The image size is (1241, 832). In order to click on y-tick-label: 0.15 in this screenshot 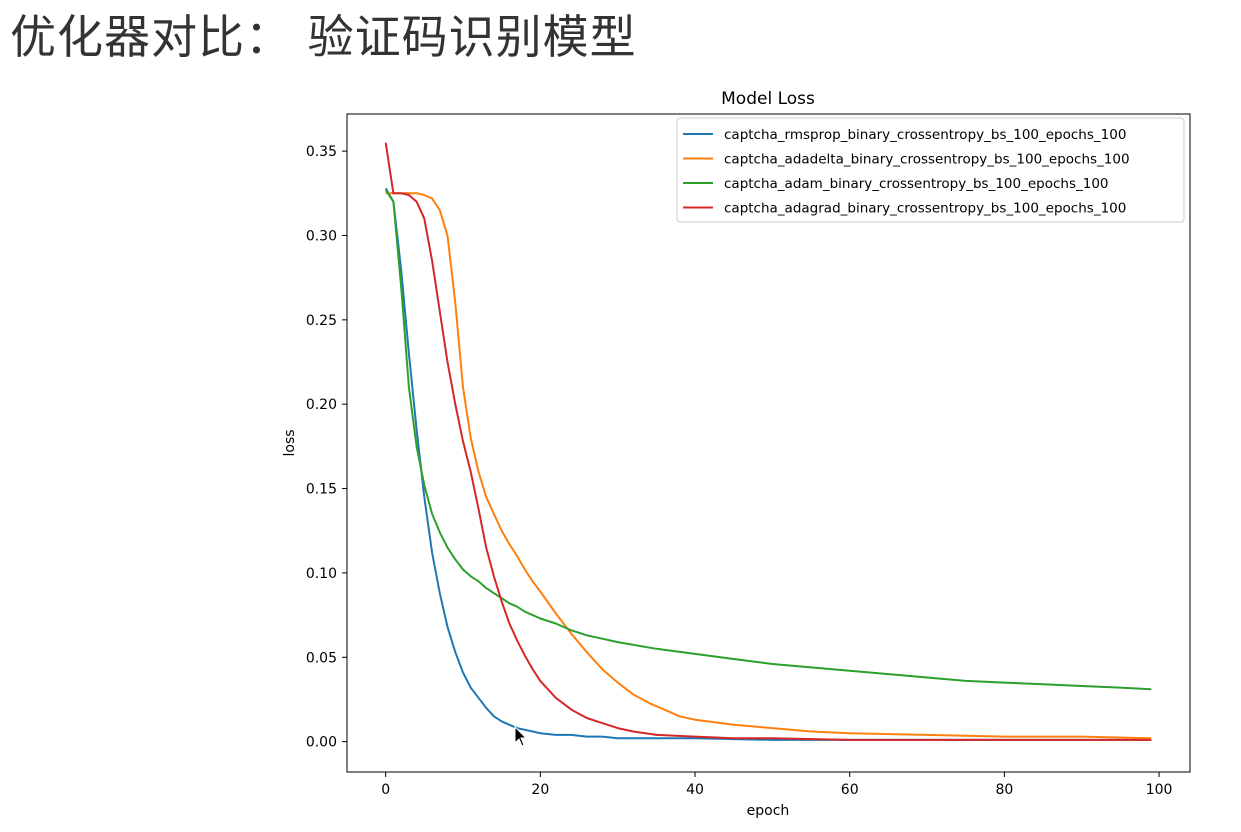, I will do `click(321, 490)`.